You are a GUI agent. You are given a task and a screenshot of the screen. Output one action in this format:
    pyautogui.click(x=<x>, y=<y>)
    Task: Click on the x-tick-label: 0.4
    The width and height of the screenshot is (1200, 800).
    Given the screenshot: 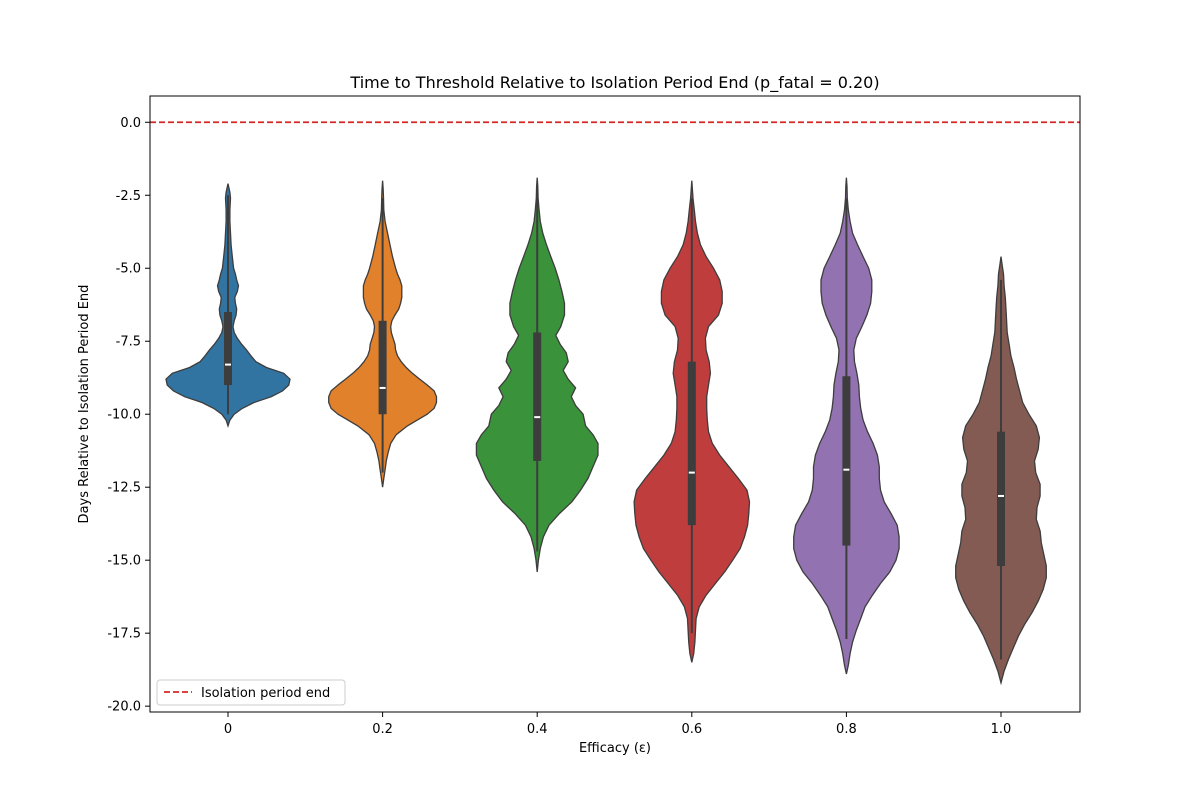 What is the action you would take?
    pyautogui.click(x=537, y=729)
    